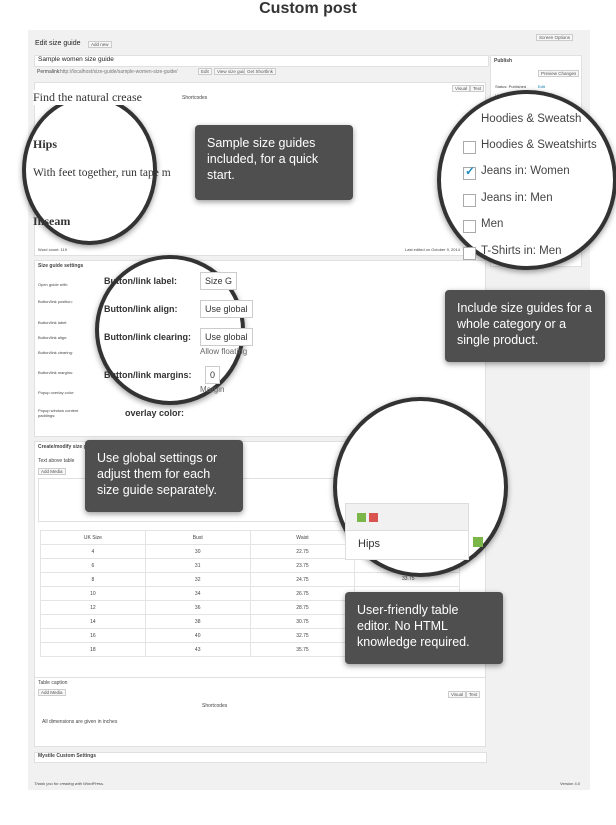 The width and height of the screenshot is (616, 825). I want to click on page-title: Edit size guide, so click(58, 43).